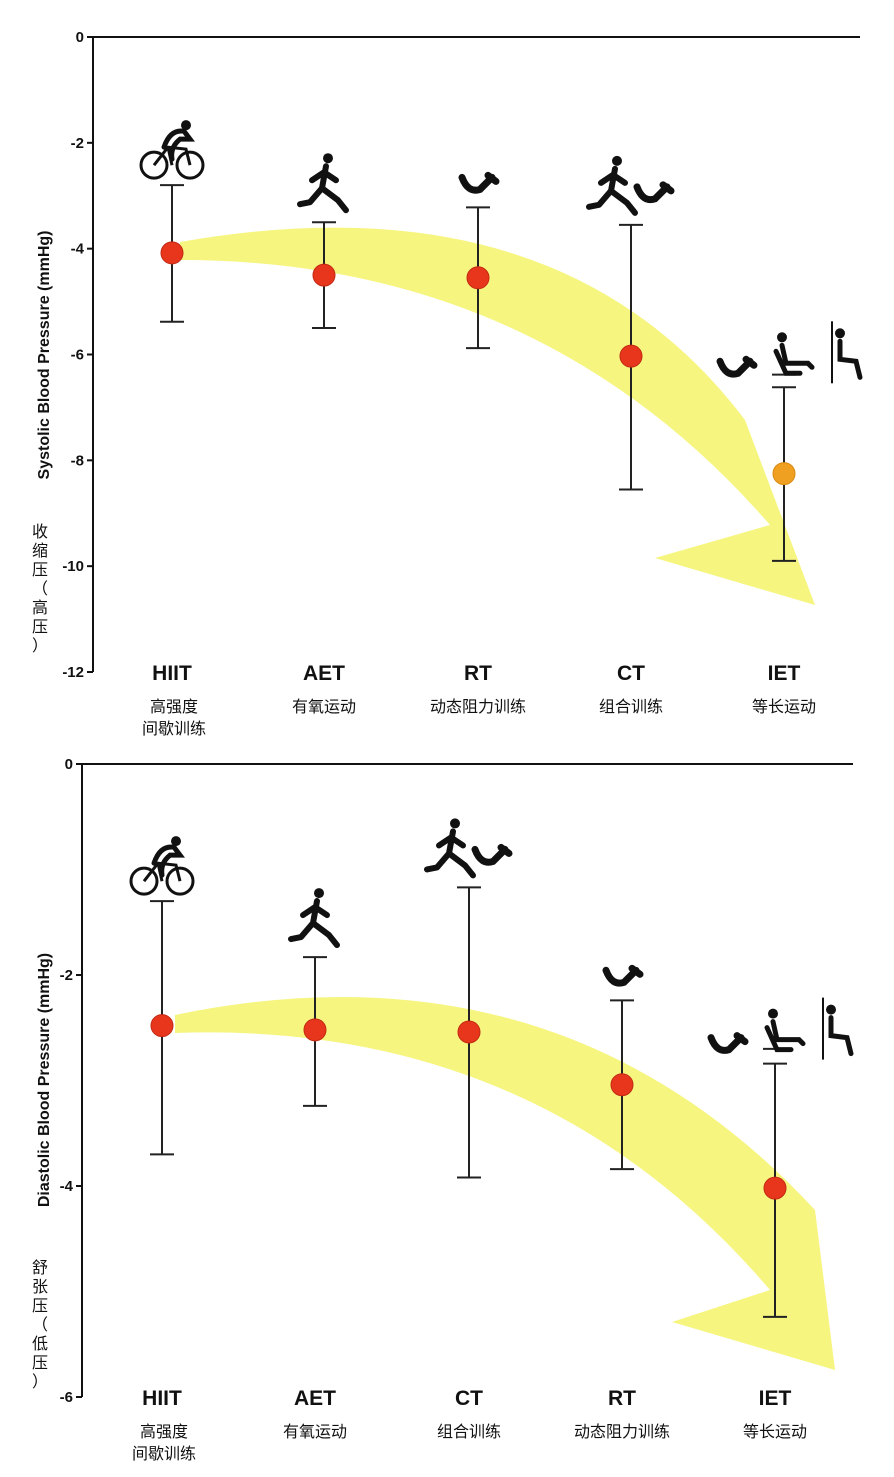  Describe the element at coordinates (478, 706) in the screenshot. I see `x-category-cn-label: 动态阻力训练` at that location.